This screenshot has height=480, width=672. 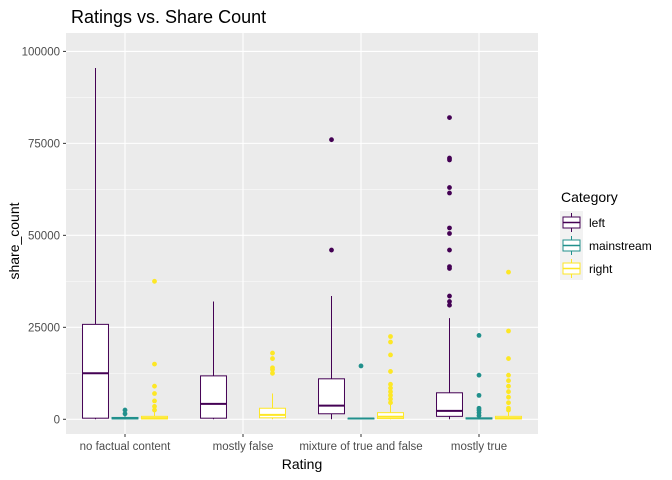 I want to click on legend-label-left: left, so click(x=597, y=223).